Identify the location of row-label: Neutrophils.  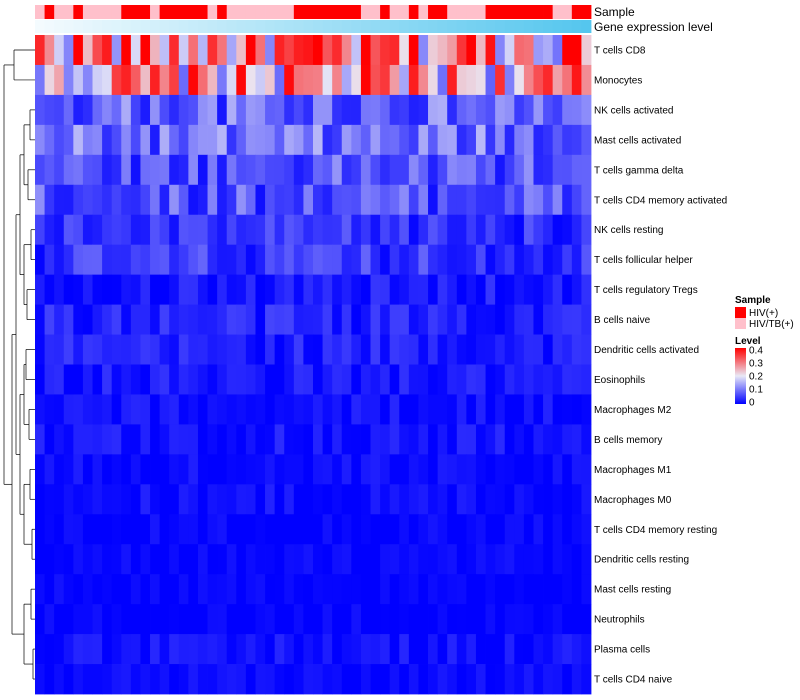
(619, 620).